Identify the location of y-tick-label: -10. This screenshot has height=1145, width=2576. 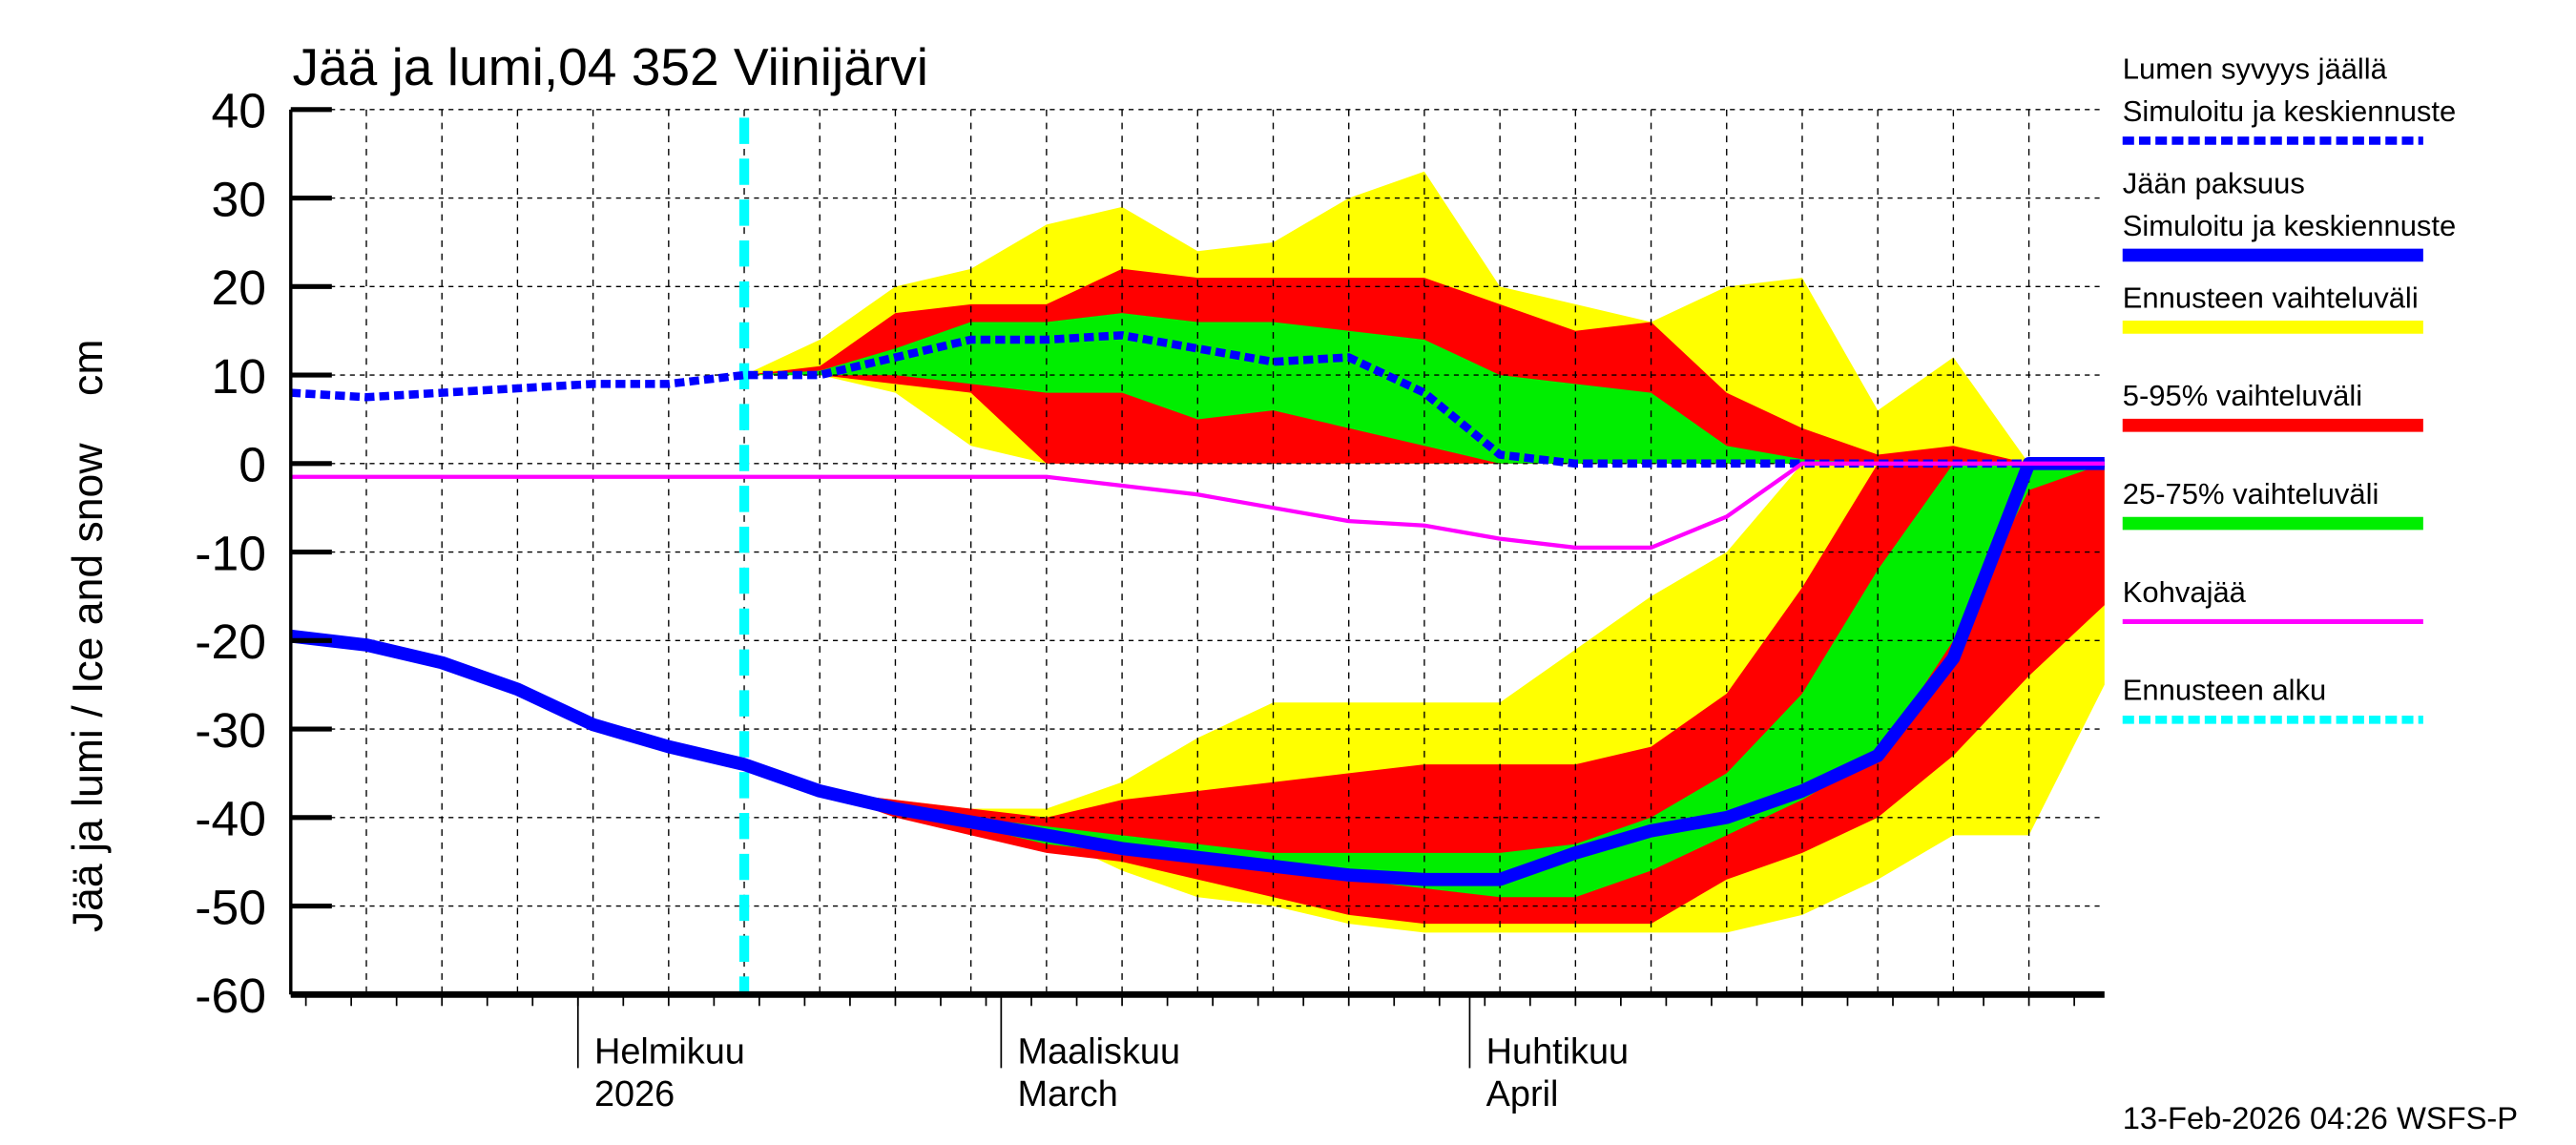
(230, 553).